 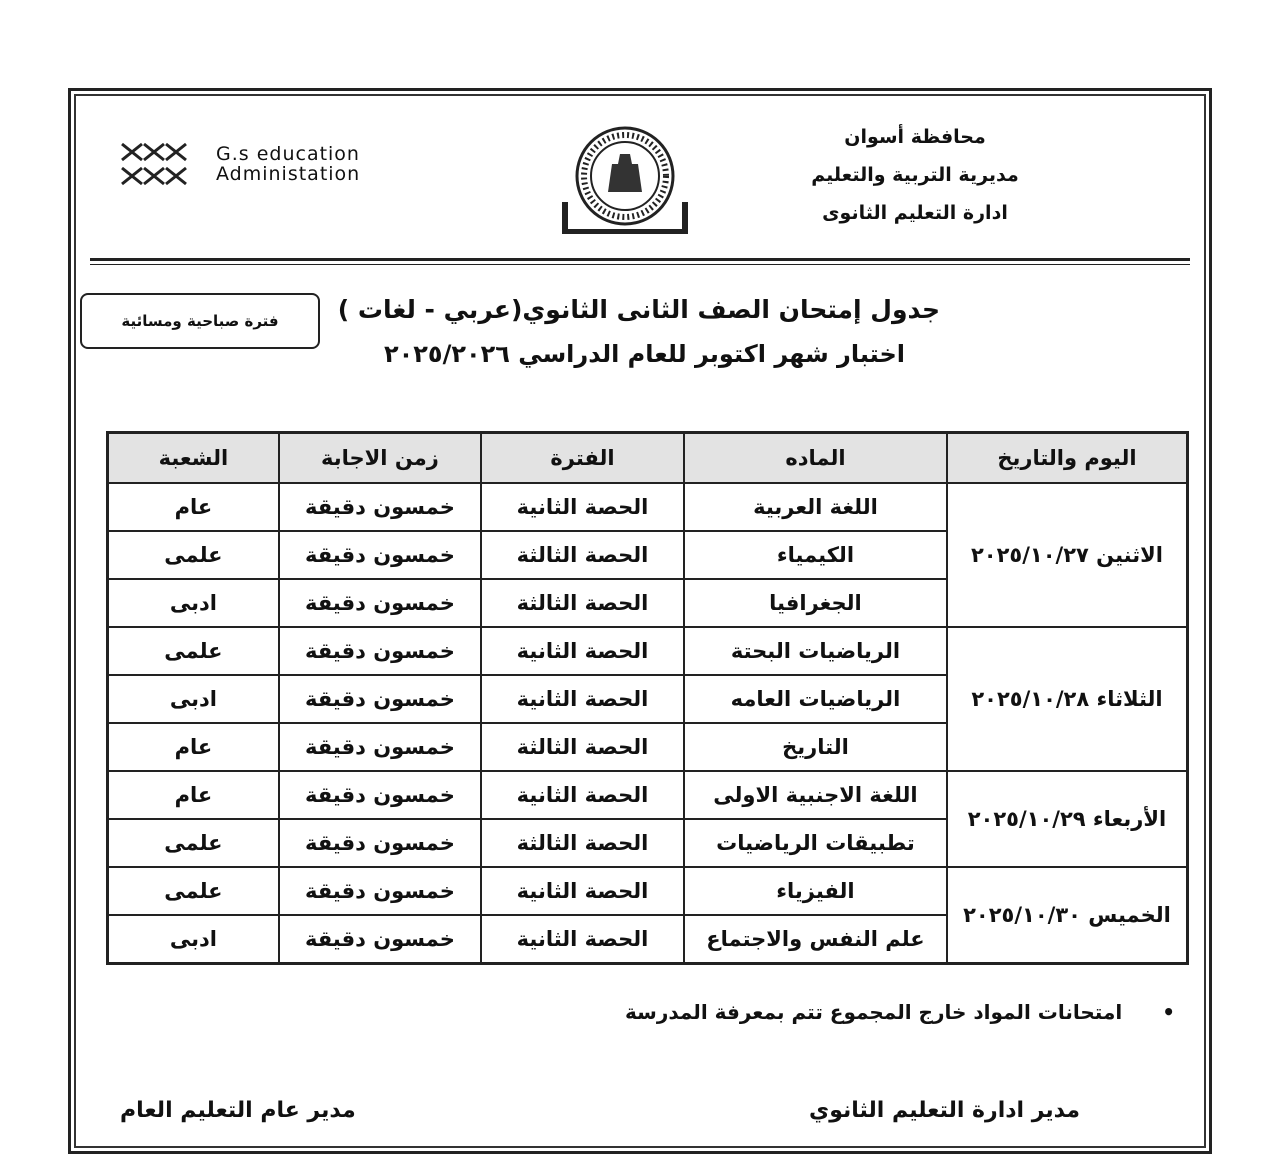 I want to click on administration: ادارة التعليم الثانوى, so click(x=915, y=213).